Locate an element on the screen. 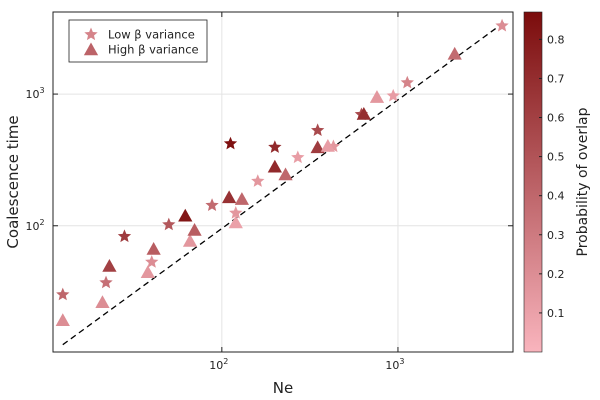 This screenshot has width=600, height=400. x-tick-label: 10² is located at coordinates (218, 364).